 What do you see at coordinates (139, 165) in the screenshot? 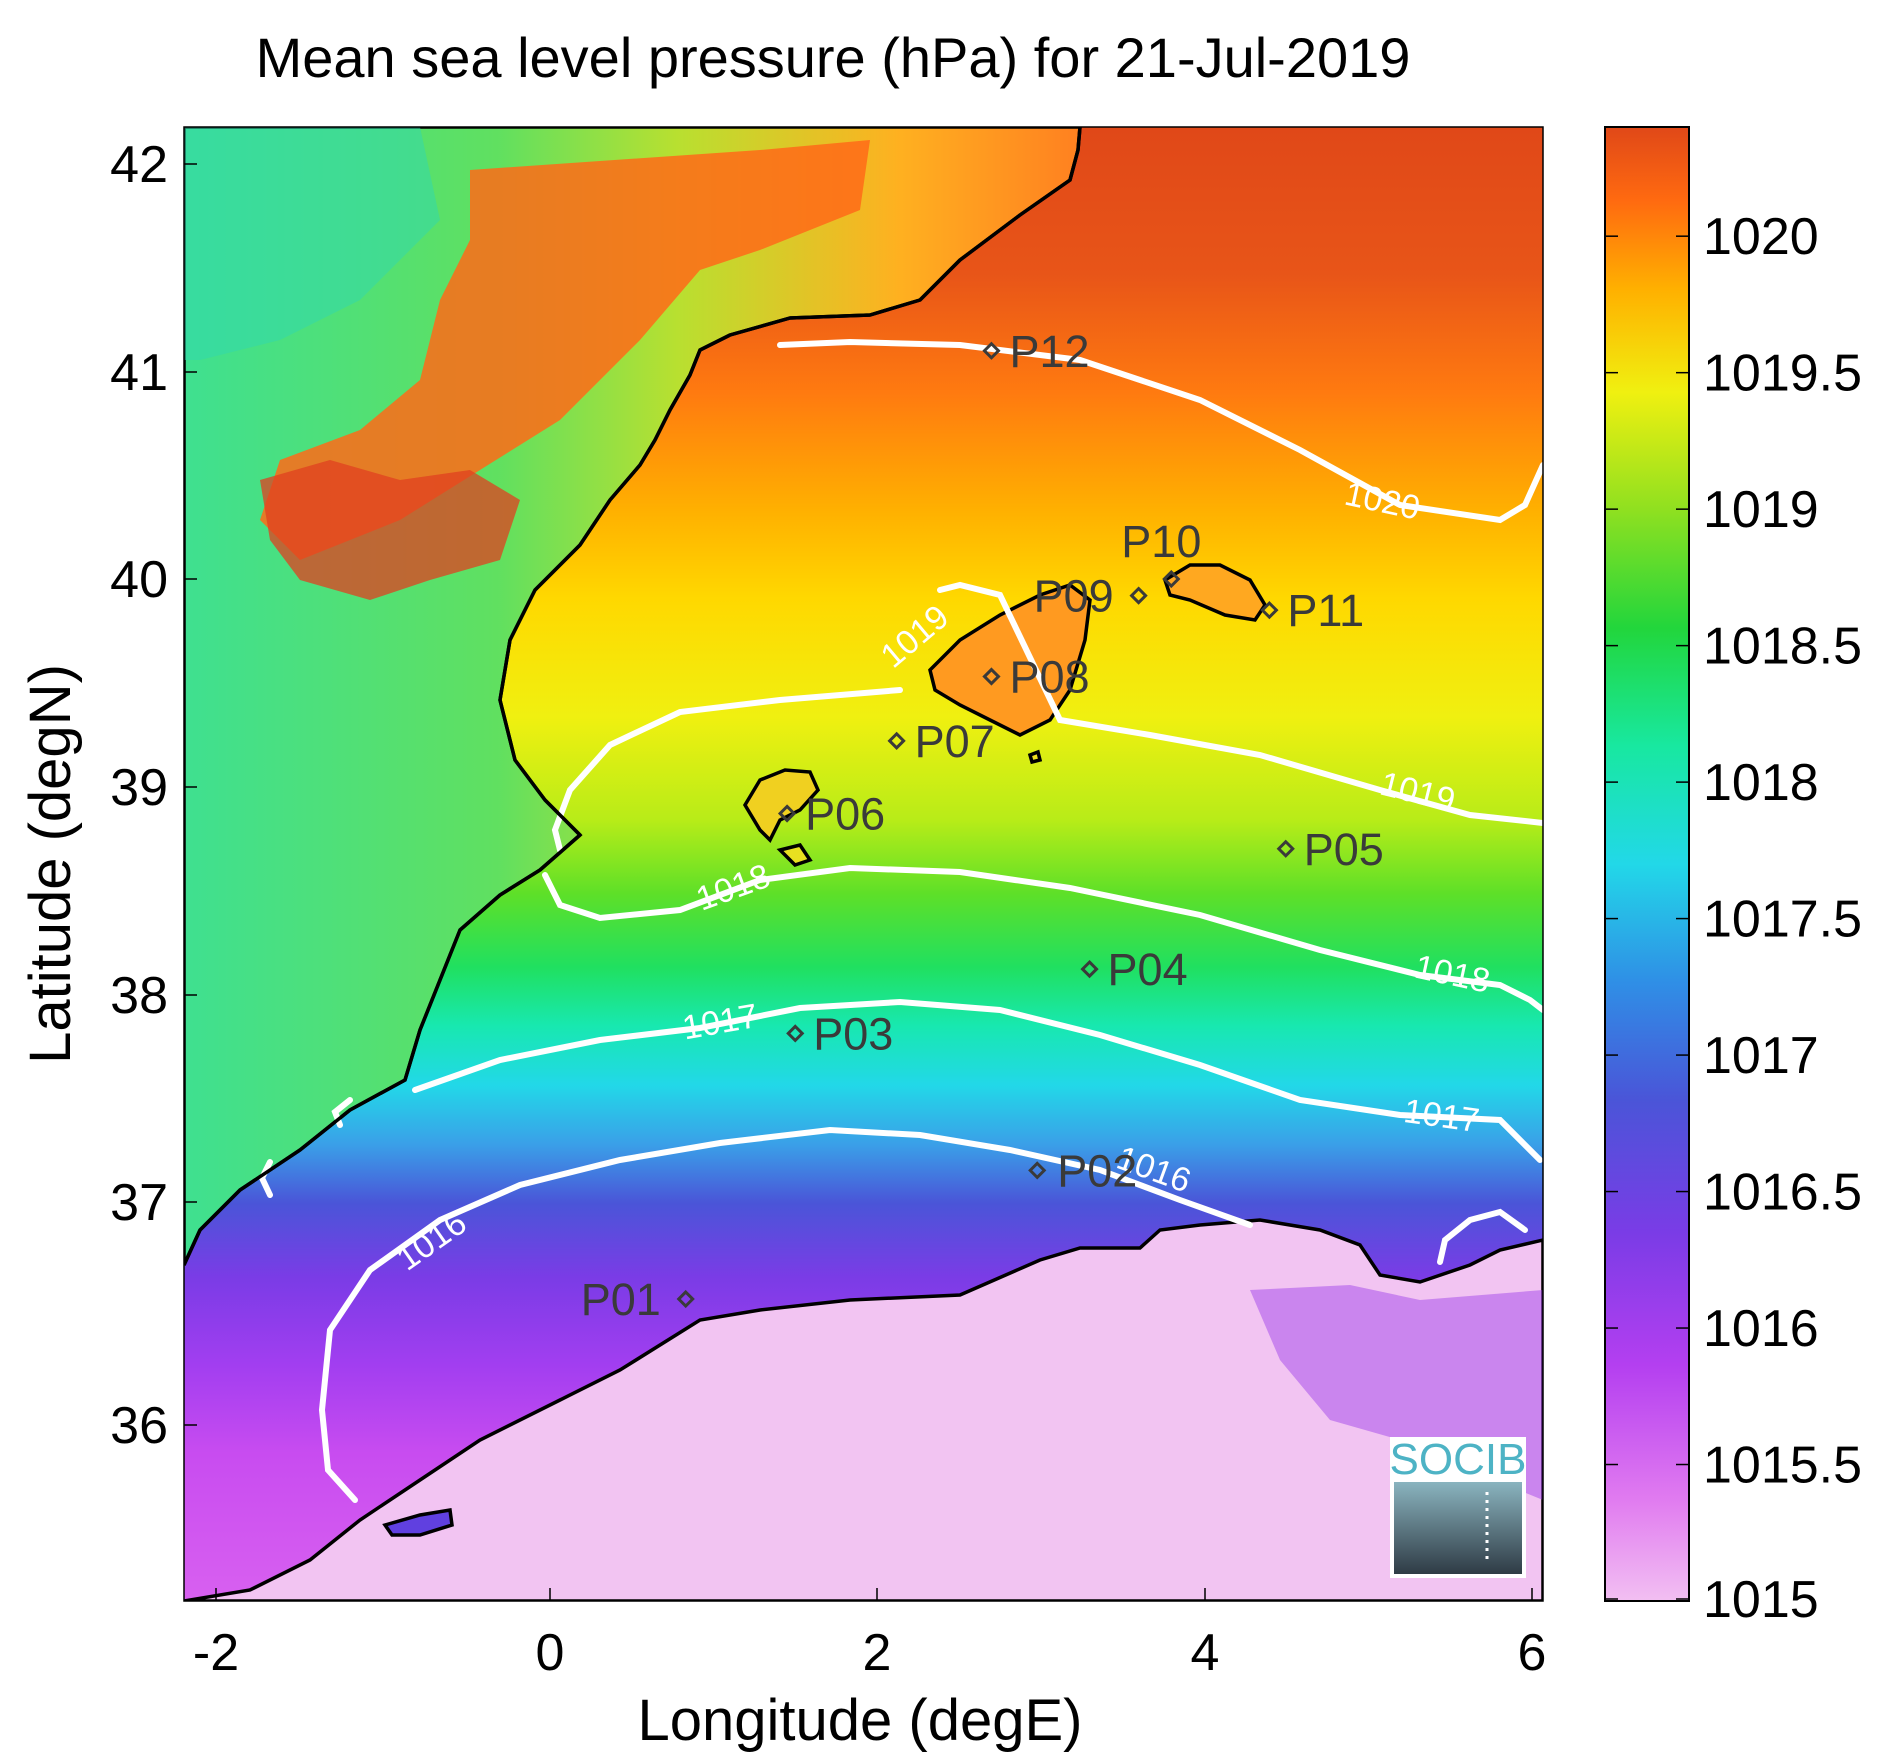
I see `y-tick-label: 42` at bounding box center [139, 165].